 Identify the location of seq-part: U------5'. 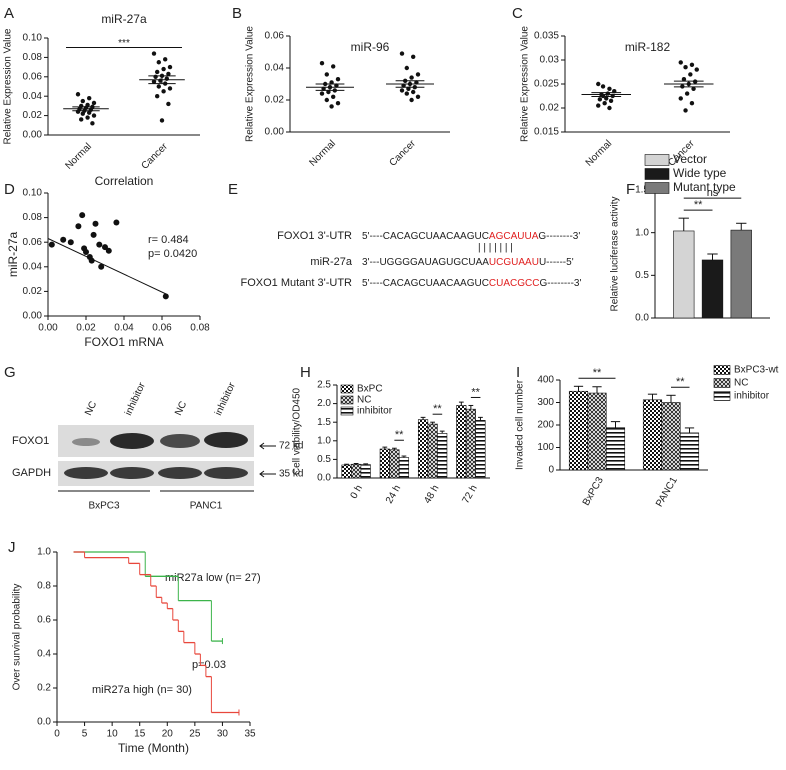
(556, 262).